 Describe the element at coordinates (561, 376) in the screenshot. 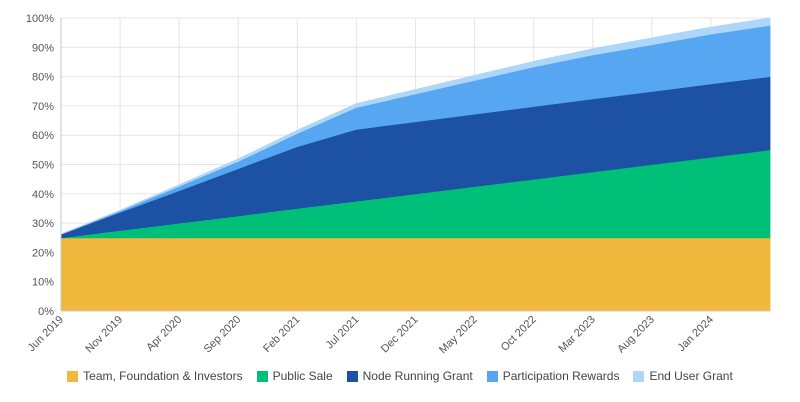

I see `legend-label: Participation Rewards` at that location.